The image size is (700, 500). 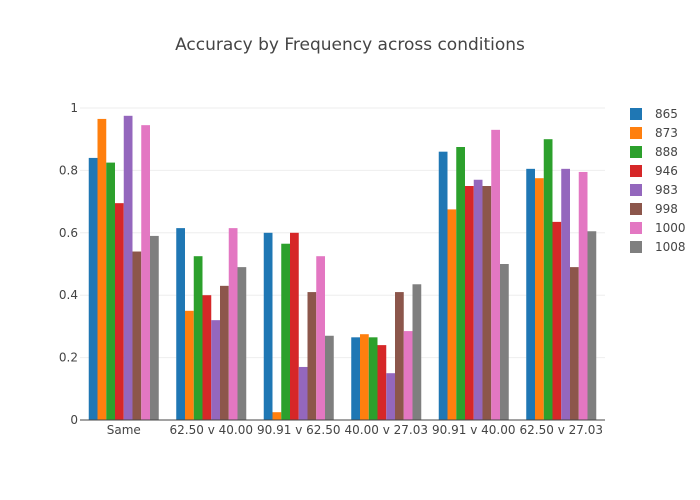 What do you see at coordinates (68, 170) in the screenshot?
I see `y-tick-label: 0.8` at bounding box center [68, 170].